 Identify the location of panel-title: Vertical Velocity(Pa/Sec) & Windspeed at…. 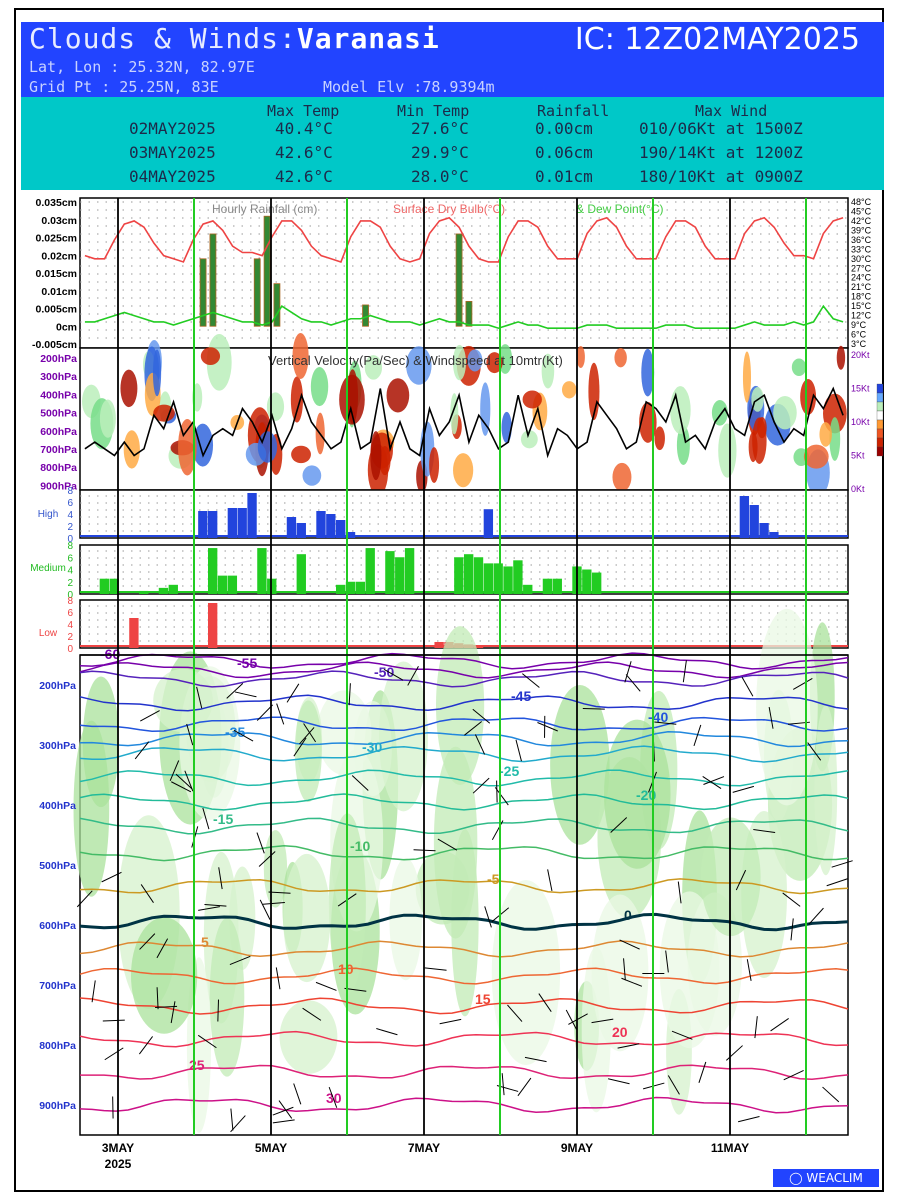
(415, 360).